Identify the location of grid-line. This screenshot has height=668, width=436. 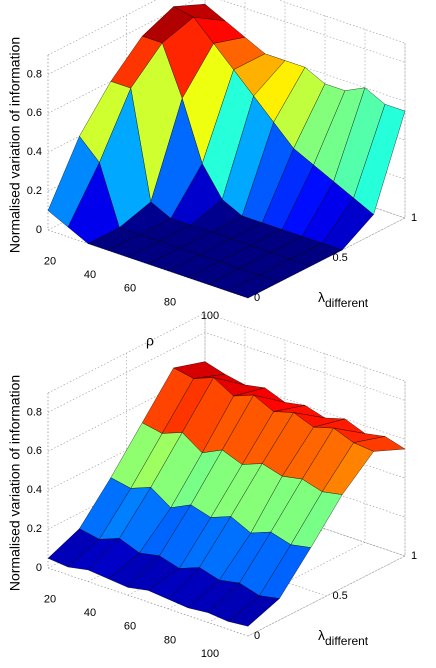
(226, 372).